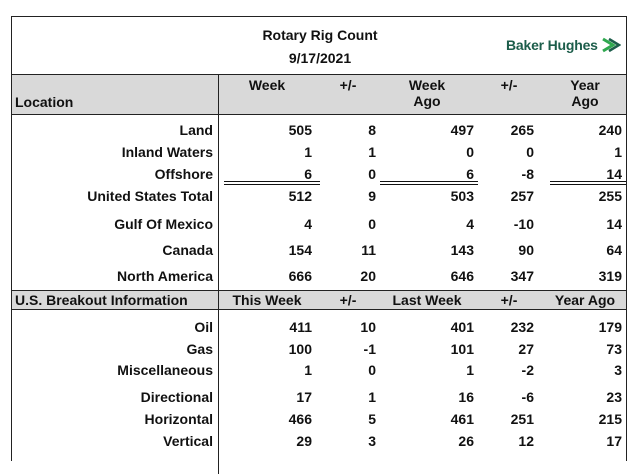  I want to click on section2-header-band, so click(319, 300).